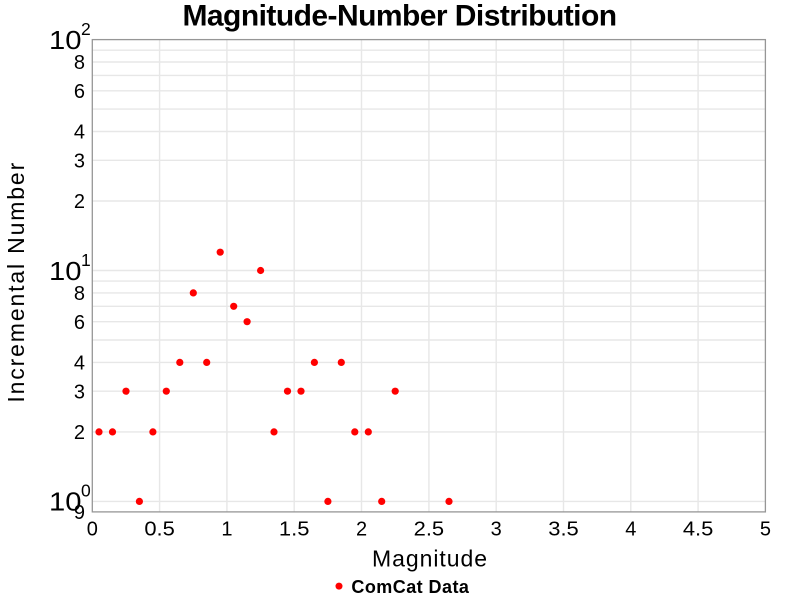  What do you see at coordinates (429, 530) in the screenshot?
I see `svg-text: 2.5` at bounding box center [429, 530].